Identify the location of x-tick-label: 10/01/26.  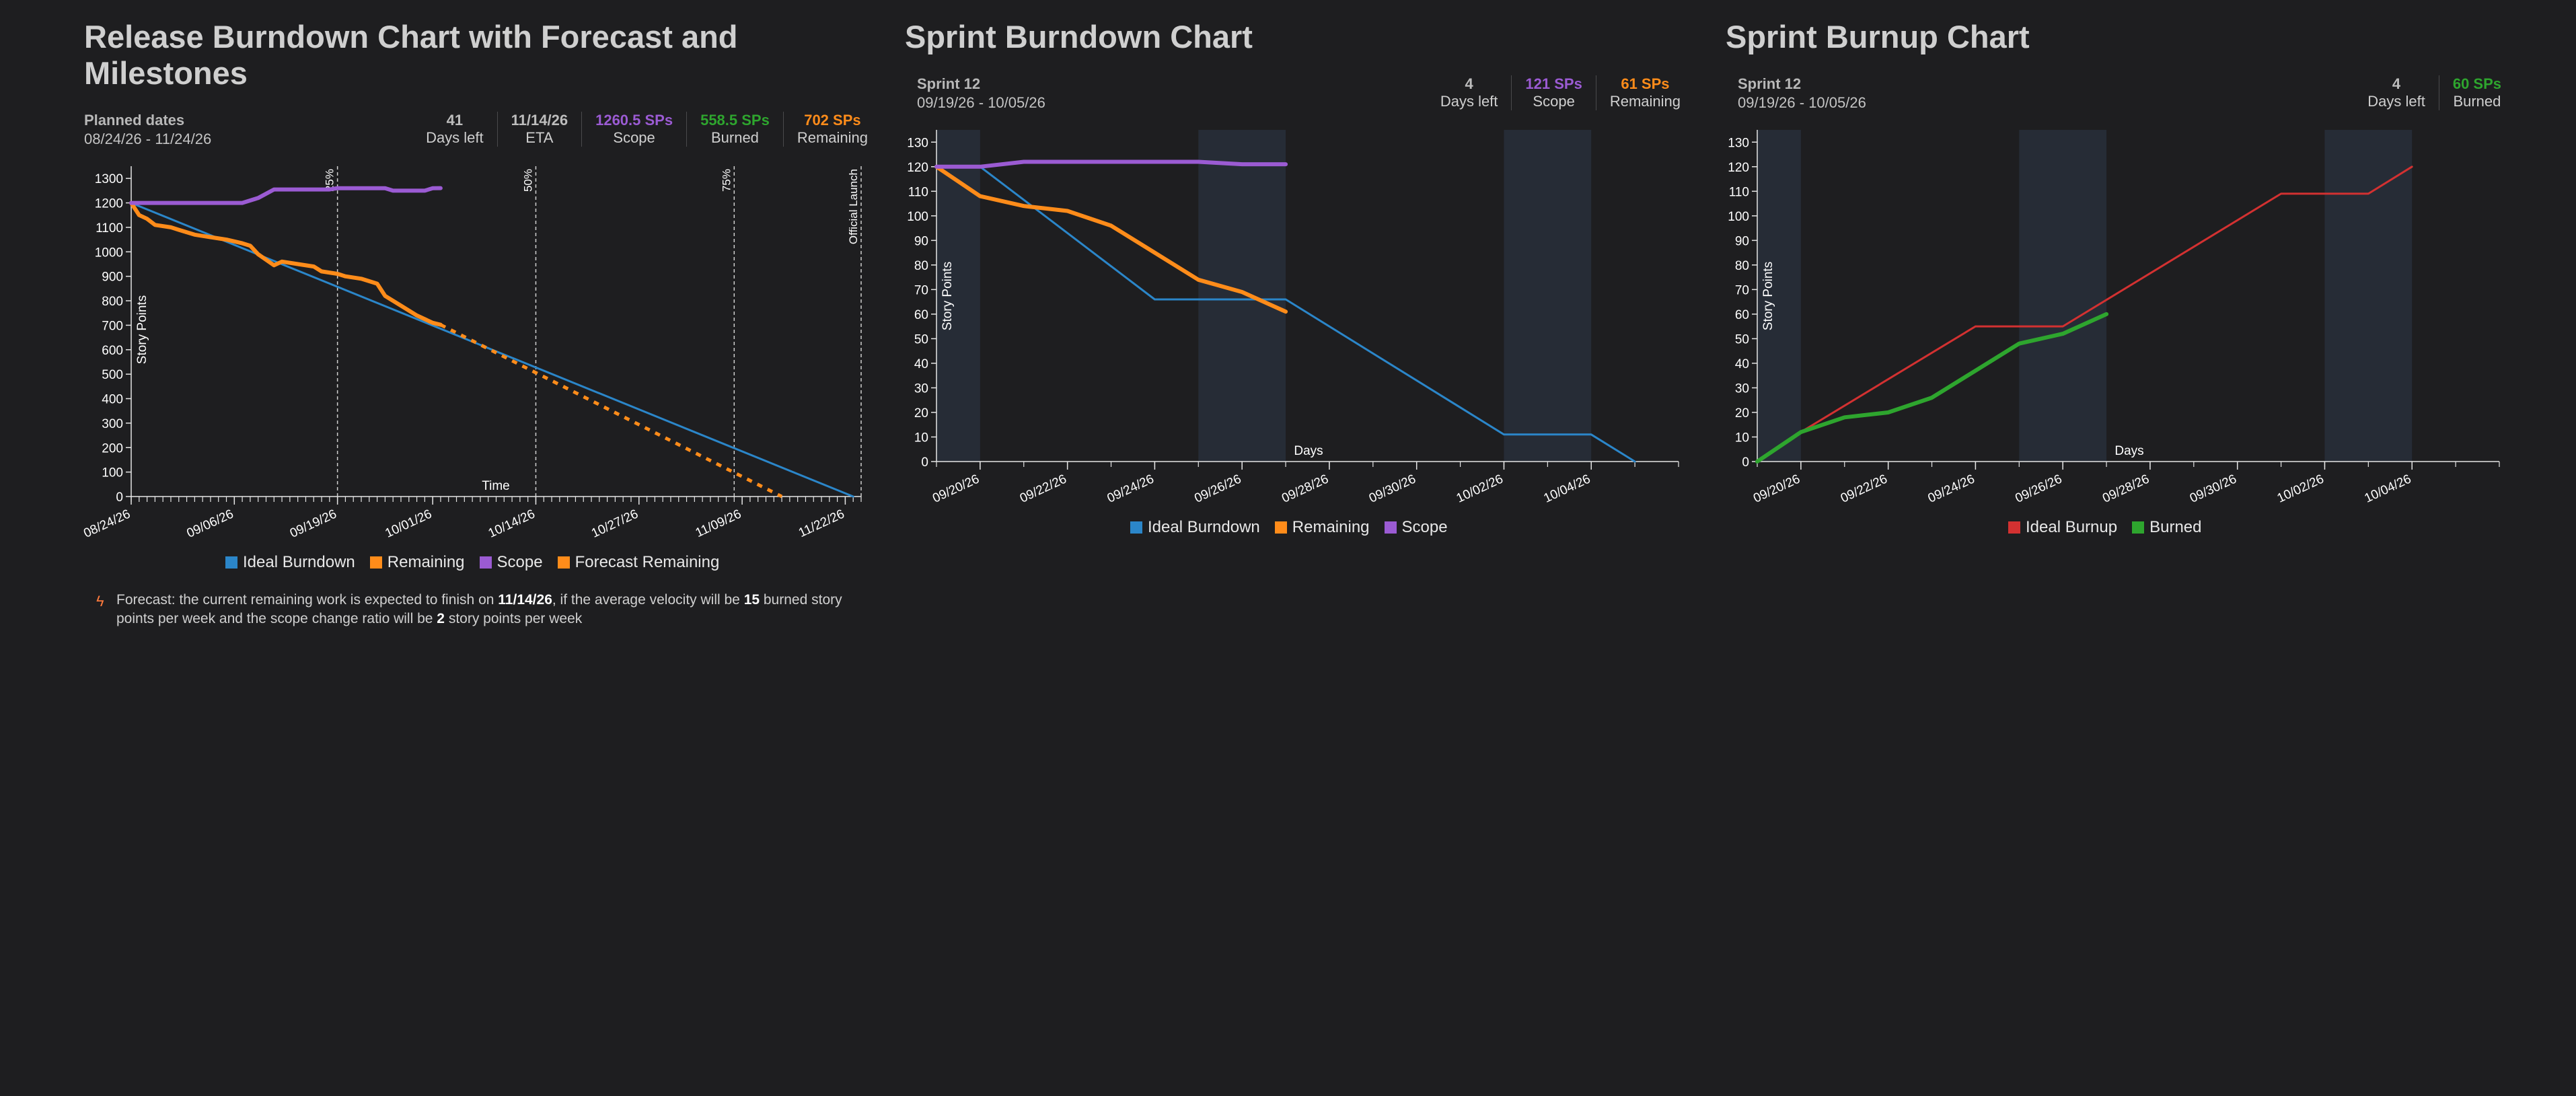
(408, 523).